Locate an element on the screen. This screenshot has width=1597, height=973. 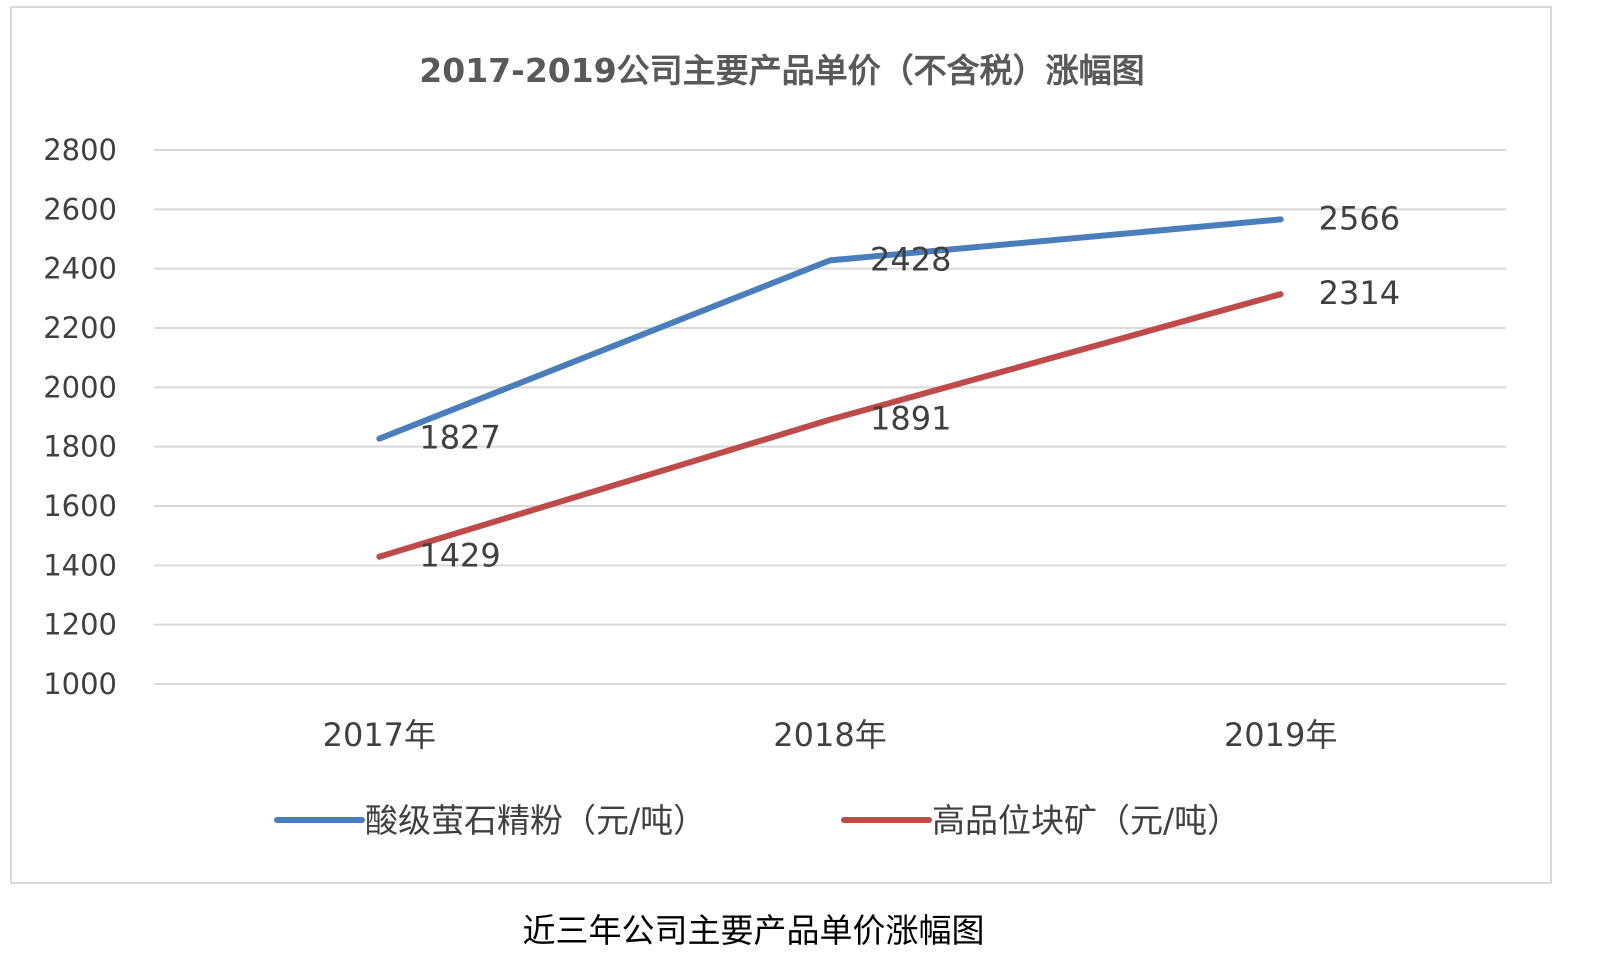
data-label: 2314 is located at coordinates (1359, 293).